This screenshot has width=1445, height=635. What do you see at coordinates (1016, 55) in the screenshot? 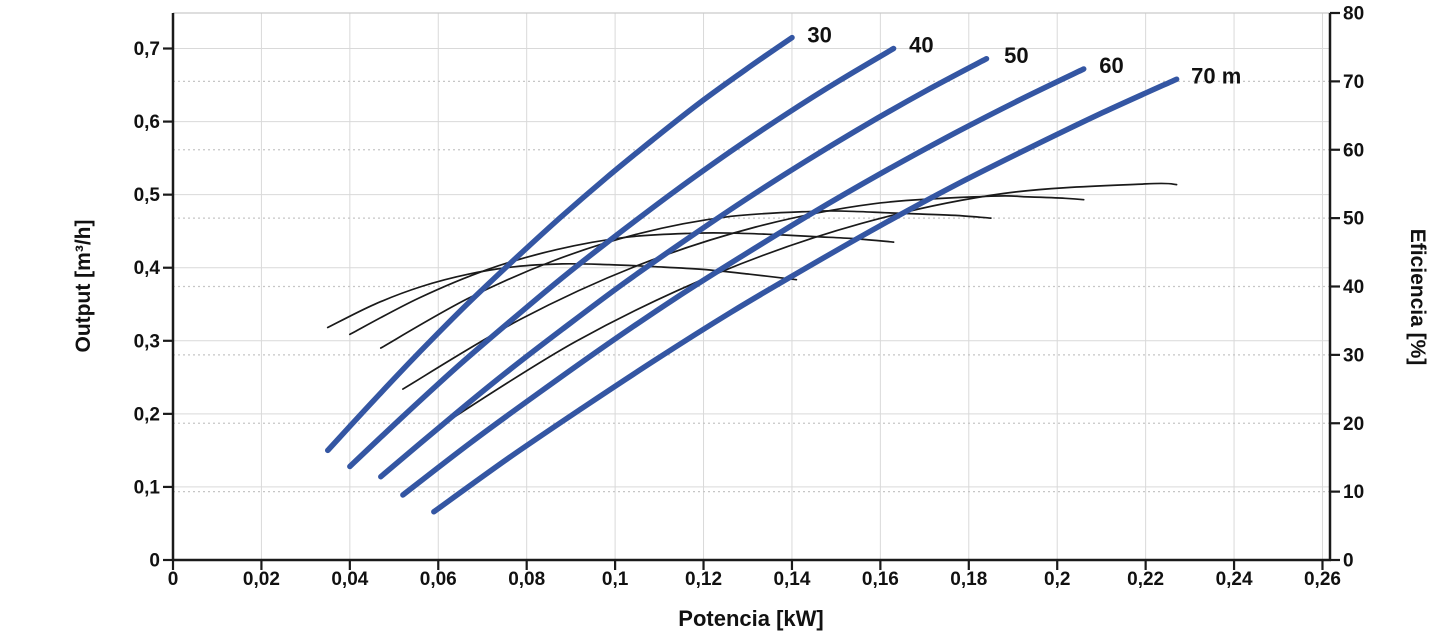
I see `head-50-label: 50` at bounding box center [1016, 55].